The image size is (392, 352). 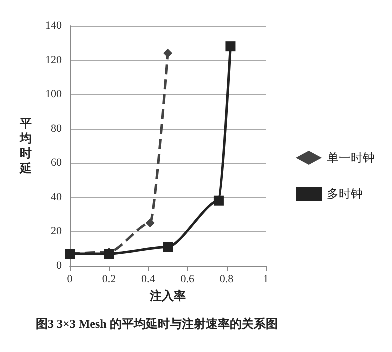 I want to click on y-tick-label: 120, so click(x=54, y=60).